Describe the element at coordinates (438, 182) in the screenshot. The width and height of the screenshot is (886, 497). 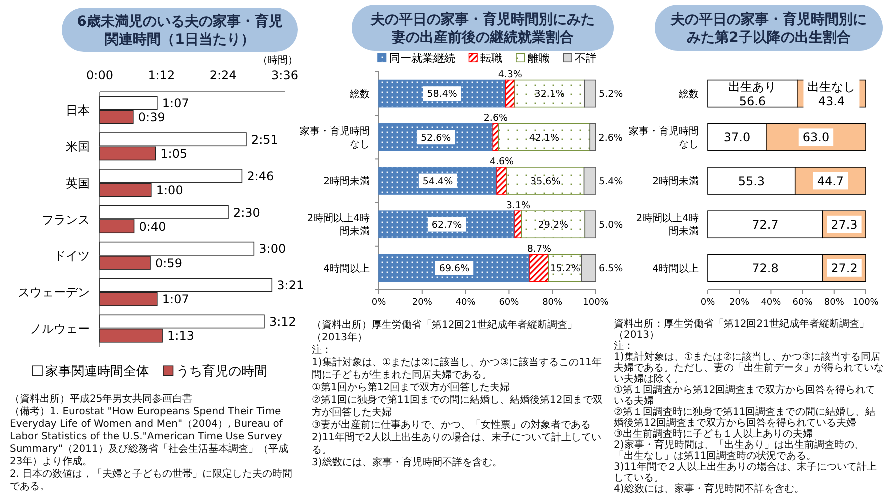
I see `data-label: 54.4%` at that location.